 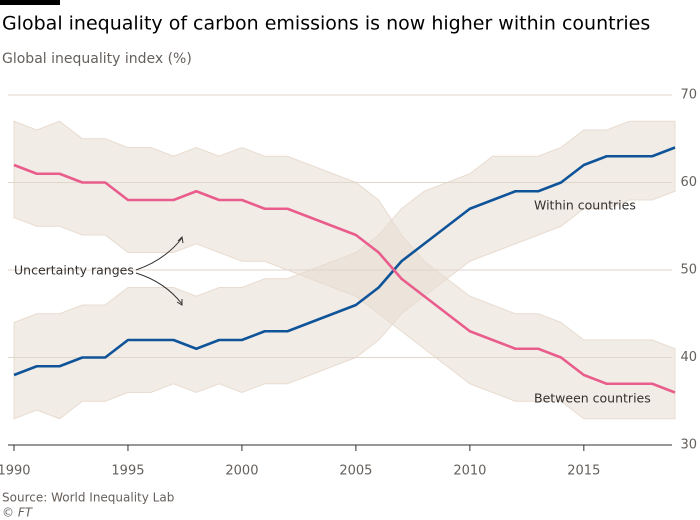 I want to click on series-label: Between countries, so click(x=592, y=398).